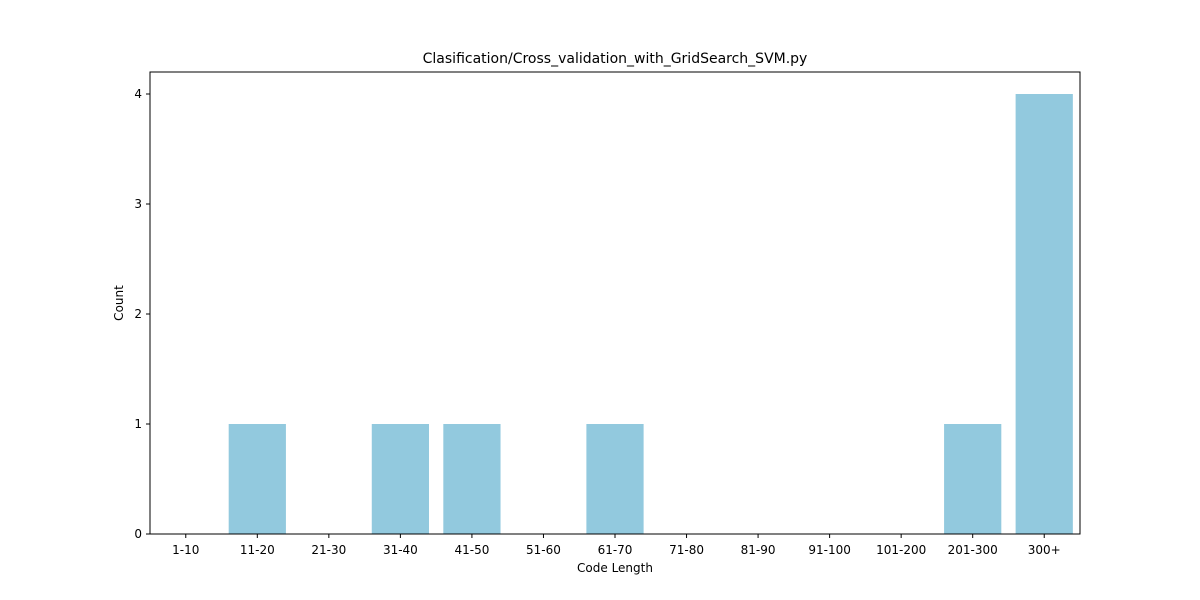 This screenshot has height=600, width=1200. I want to click on y-axis-ticks: 0 1 2 3 4, so click(142, 314).